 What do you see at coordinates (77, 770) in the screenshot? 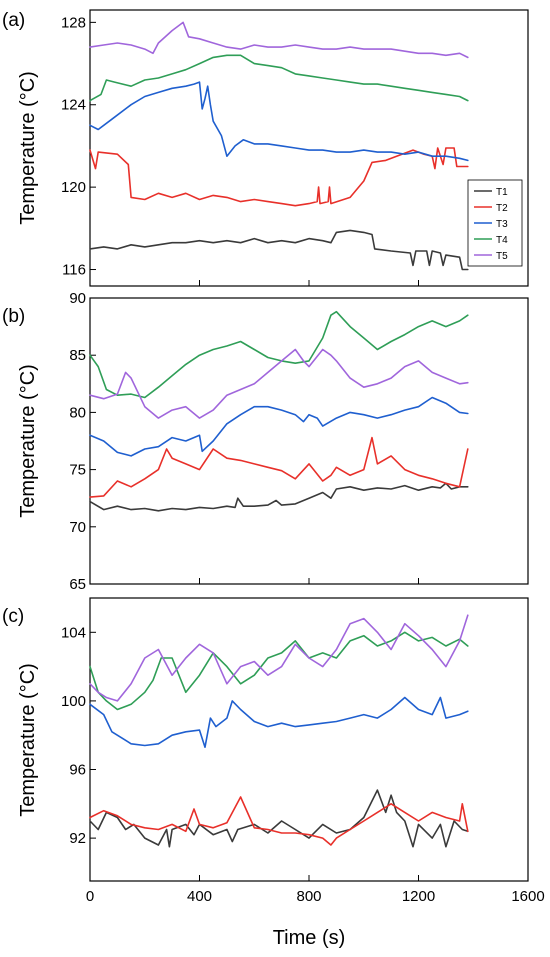
I see `panel-c-ytick-label: 96` at bounding box center [77, 770].